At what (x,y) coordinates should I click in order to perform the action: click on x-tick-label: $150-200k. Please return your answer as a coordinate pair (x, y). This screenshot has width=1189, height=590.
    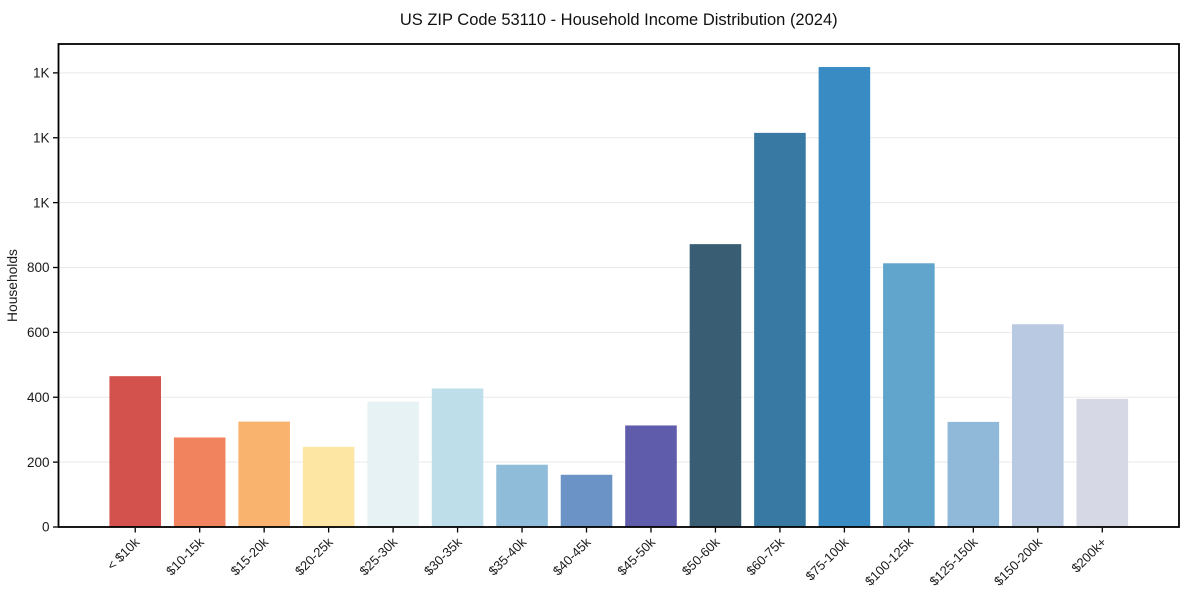
    Looking at the image, I should click on (1018, 561).